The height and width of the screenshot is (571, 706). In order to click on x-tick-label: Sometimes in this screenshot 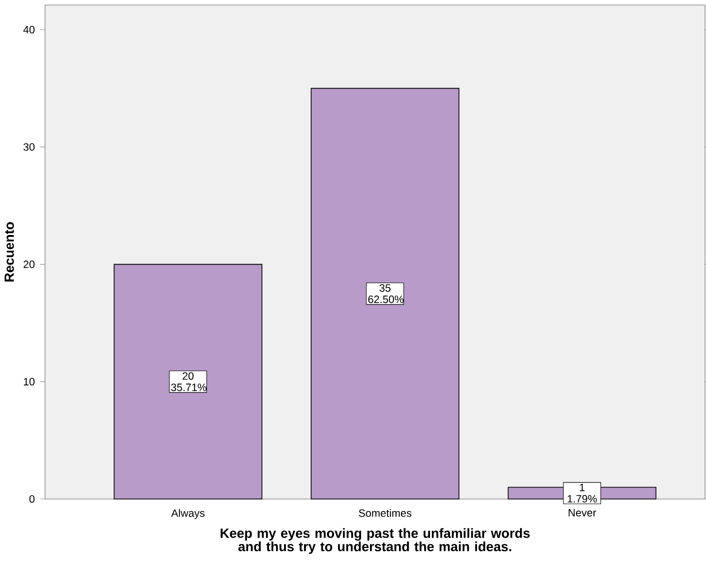, I will do `click(385, 513)`.